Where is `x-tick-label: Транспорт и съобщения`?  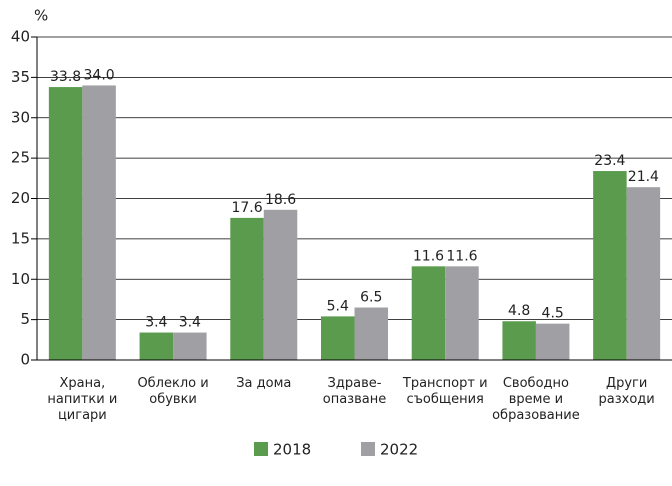 x-tick-label: Транспорт и съобщения is located at coordinates (445, 391).